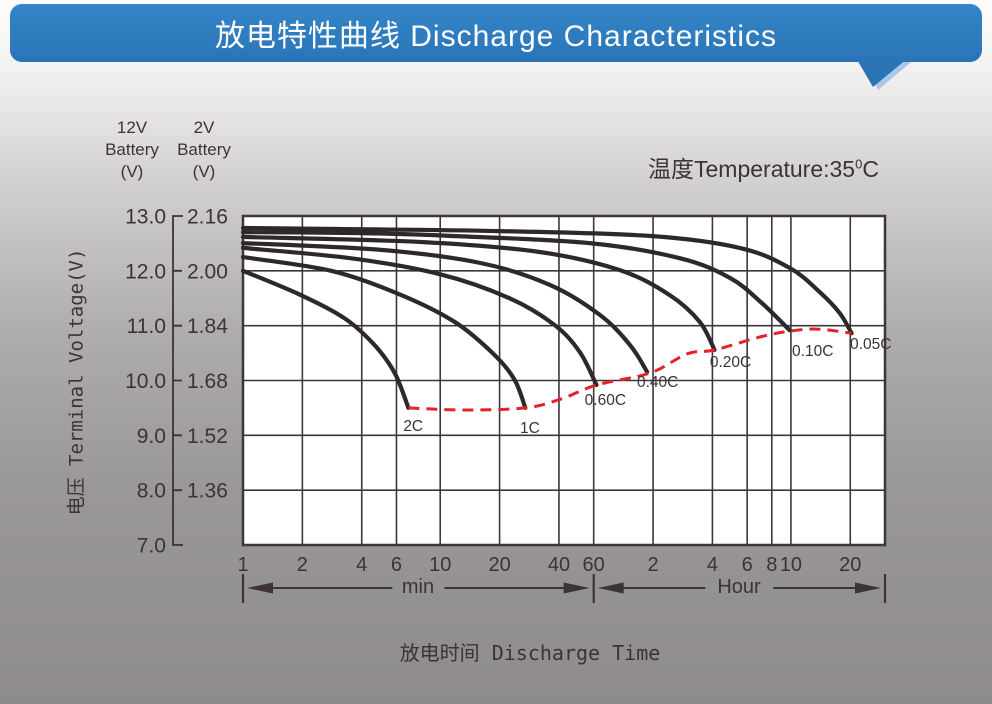 Image resolution: width=992 pixels, height=704 pixels. I want to click on header-banner: 放电特性曲线 Discharge Characteristics, so click(496, 33).